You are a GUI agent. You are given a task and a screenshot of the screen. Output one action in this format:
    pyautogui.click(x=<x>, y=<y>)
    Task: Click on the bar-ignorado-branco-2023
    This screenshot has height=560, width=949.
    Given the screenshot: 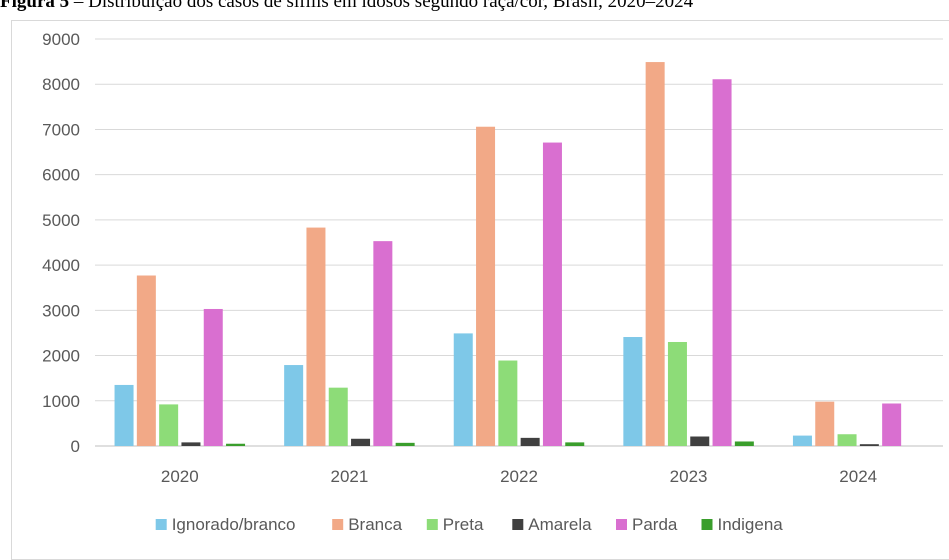 What is the action you would take?
    pyautogui.click(x=633, y=391)
    